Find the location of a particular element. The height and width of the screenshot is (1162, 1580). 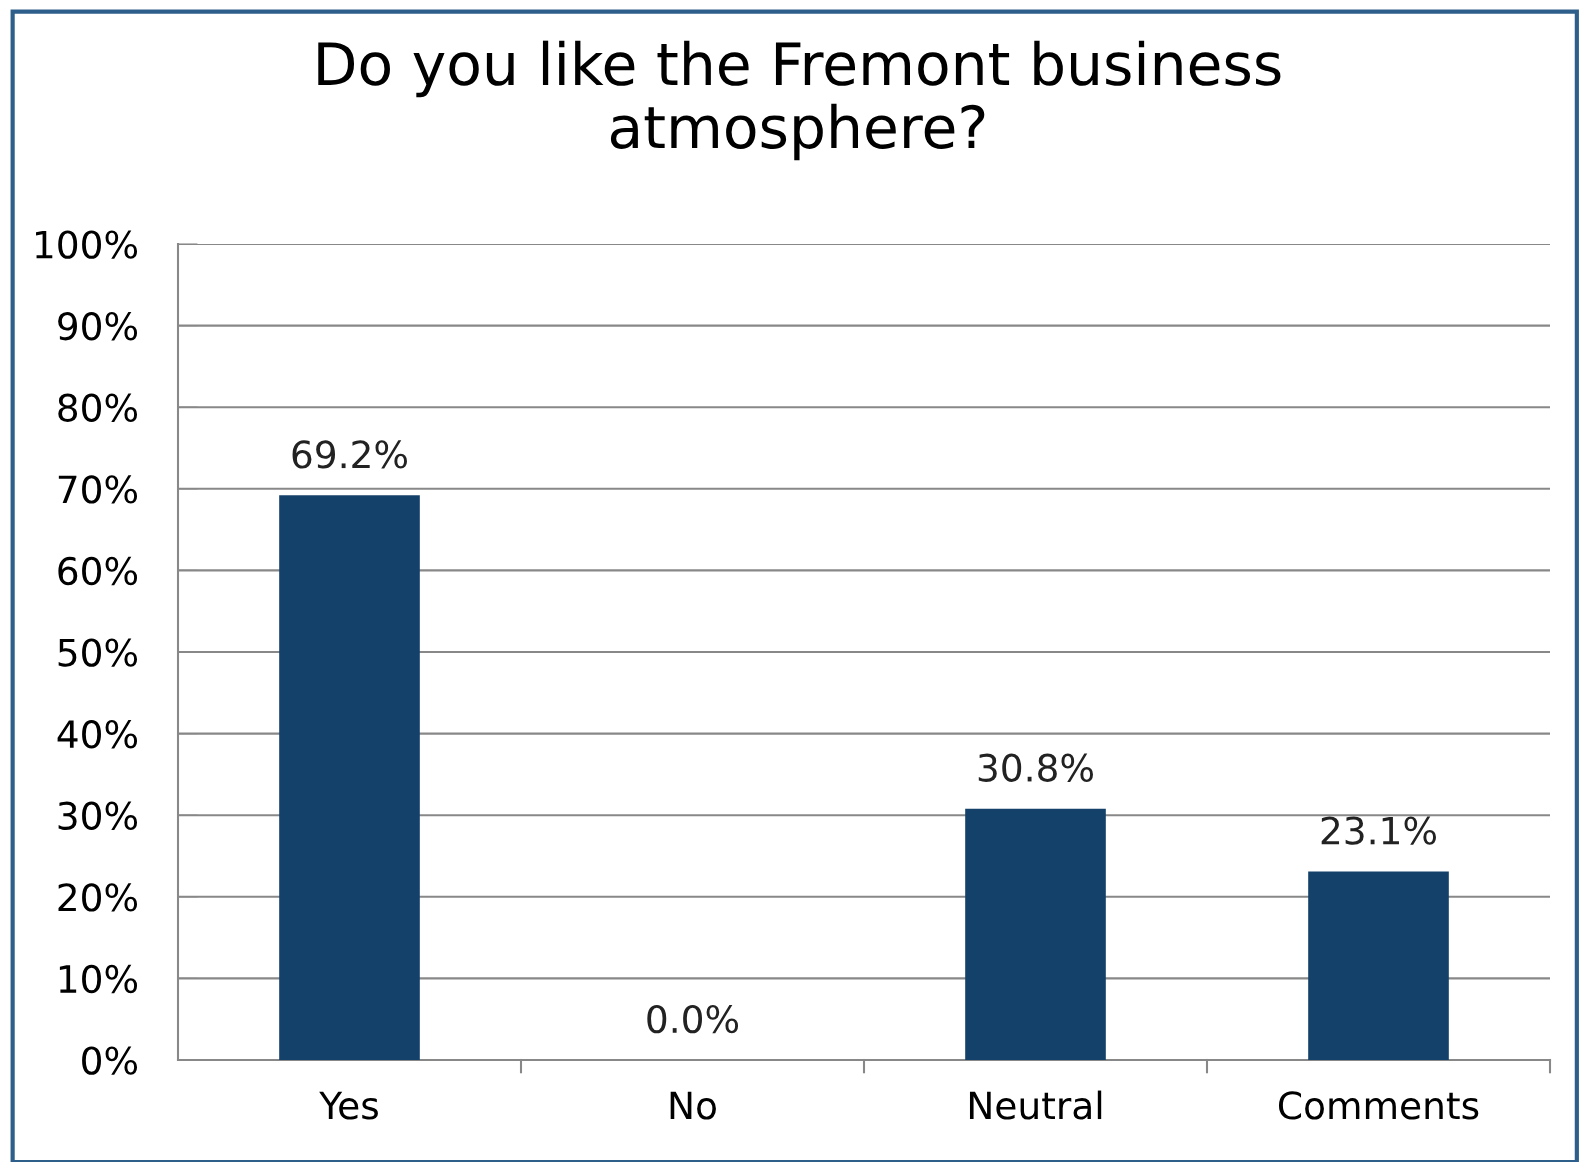

y-tick-label: 40% is located at coordinates (97, 734).